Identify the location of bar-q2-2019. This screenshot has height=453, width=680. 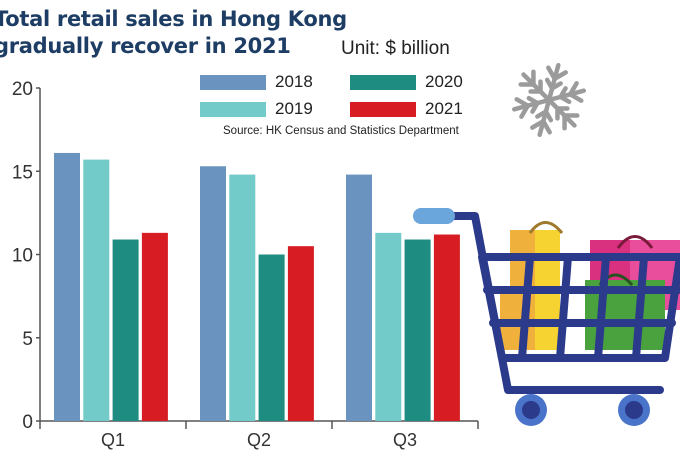
(242, 297).